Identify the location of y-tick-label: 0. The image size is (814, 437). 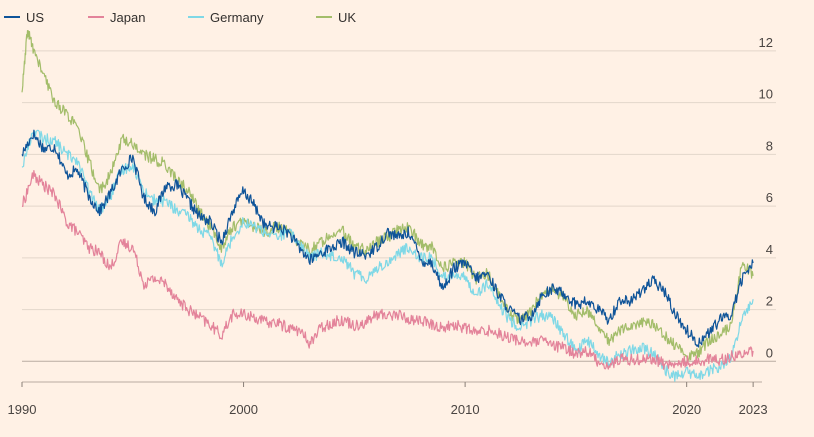
(769, 352).